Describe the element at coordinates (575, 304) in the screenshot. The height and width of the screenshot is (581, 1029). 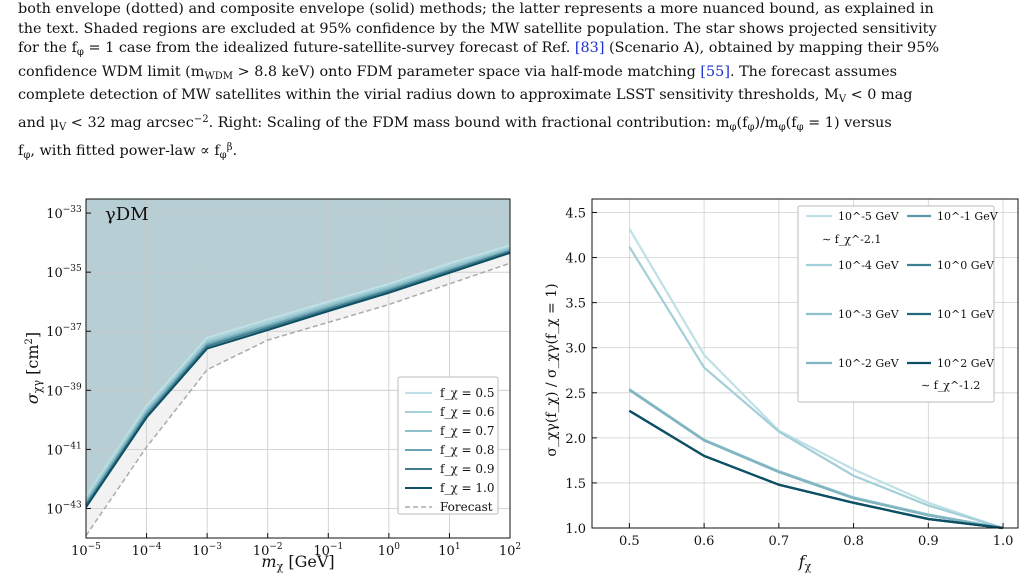
I see `y-tick-label: 3.5` at that location.